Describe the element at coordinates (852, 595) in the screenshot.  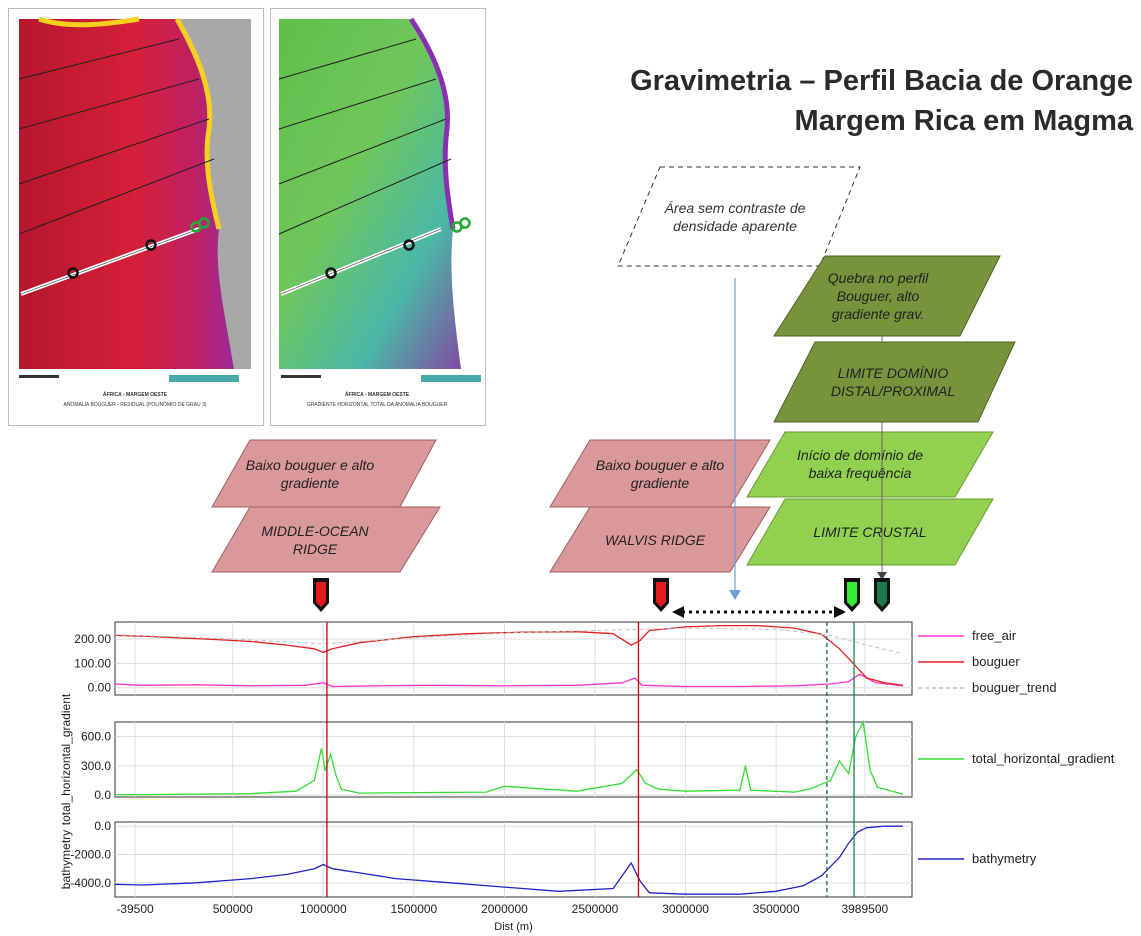
I see `marker-inicio-dominio` at that location.